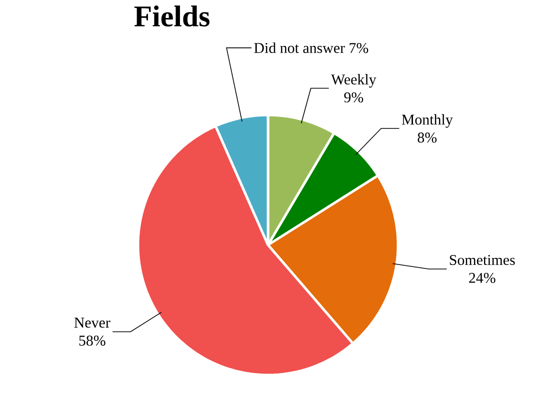  Describe the element at coordinates (359, 48) in the screenshot. I see `data-label: 7%` at that location.